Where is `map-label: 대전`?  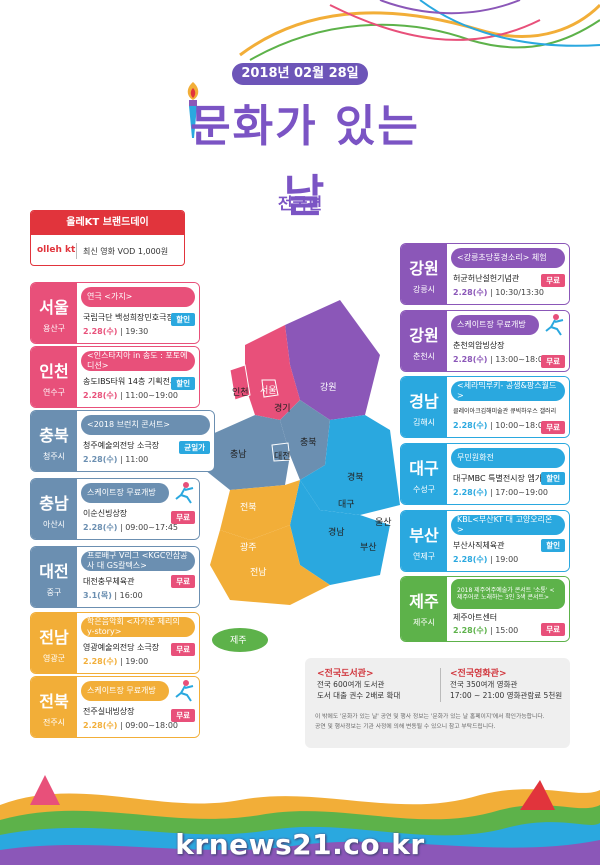
map-label: 대전 is located at coordinates (282, 456).